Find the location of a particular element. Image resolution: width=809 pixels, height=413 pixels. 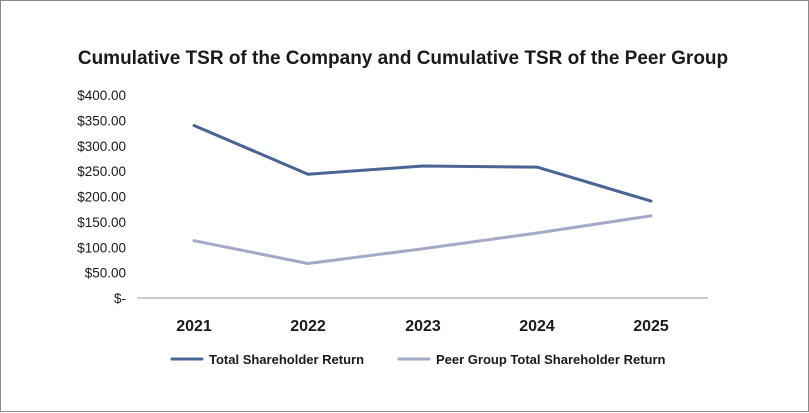

y-tick-label: $400.00 is located at coordinates (101, 95).